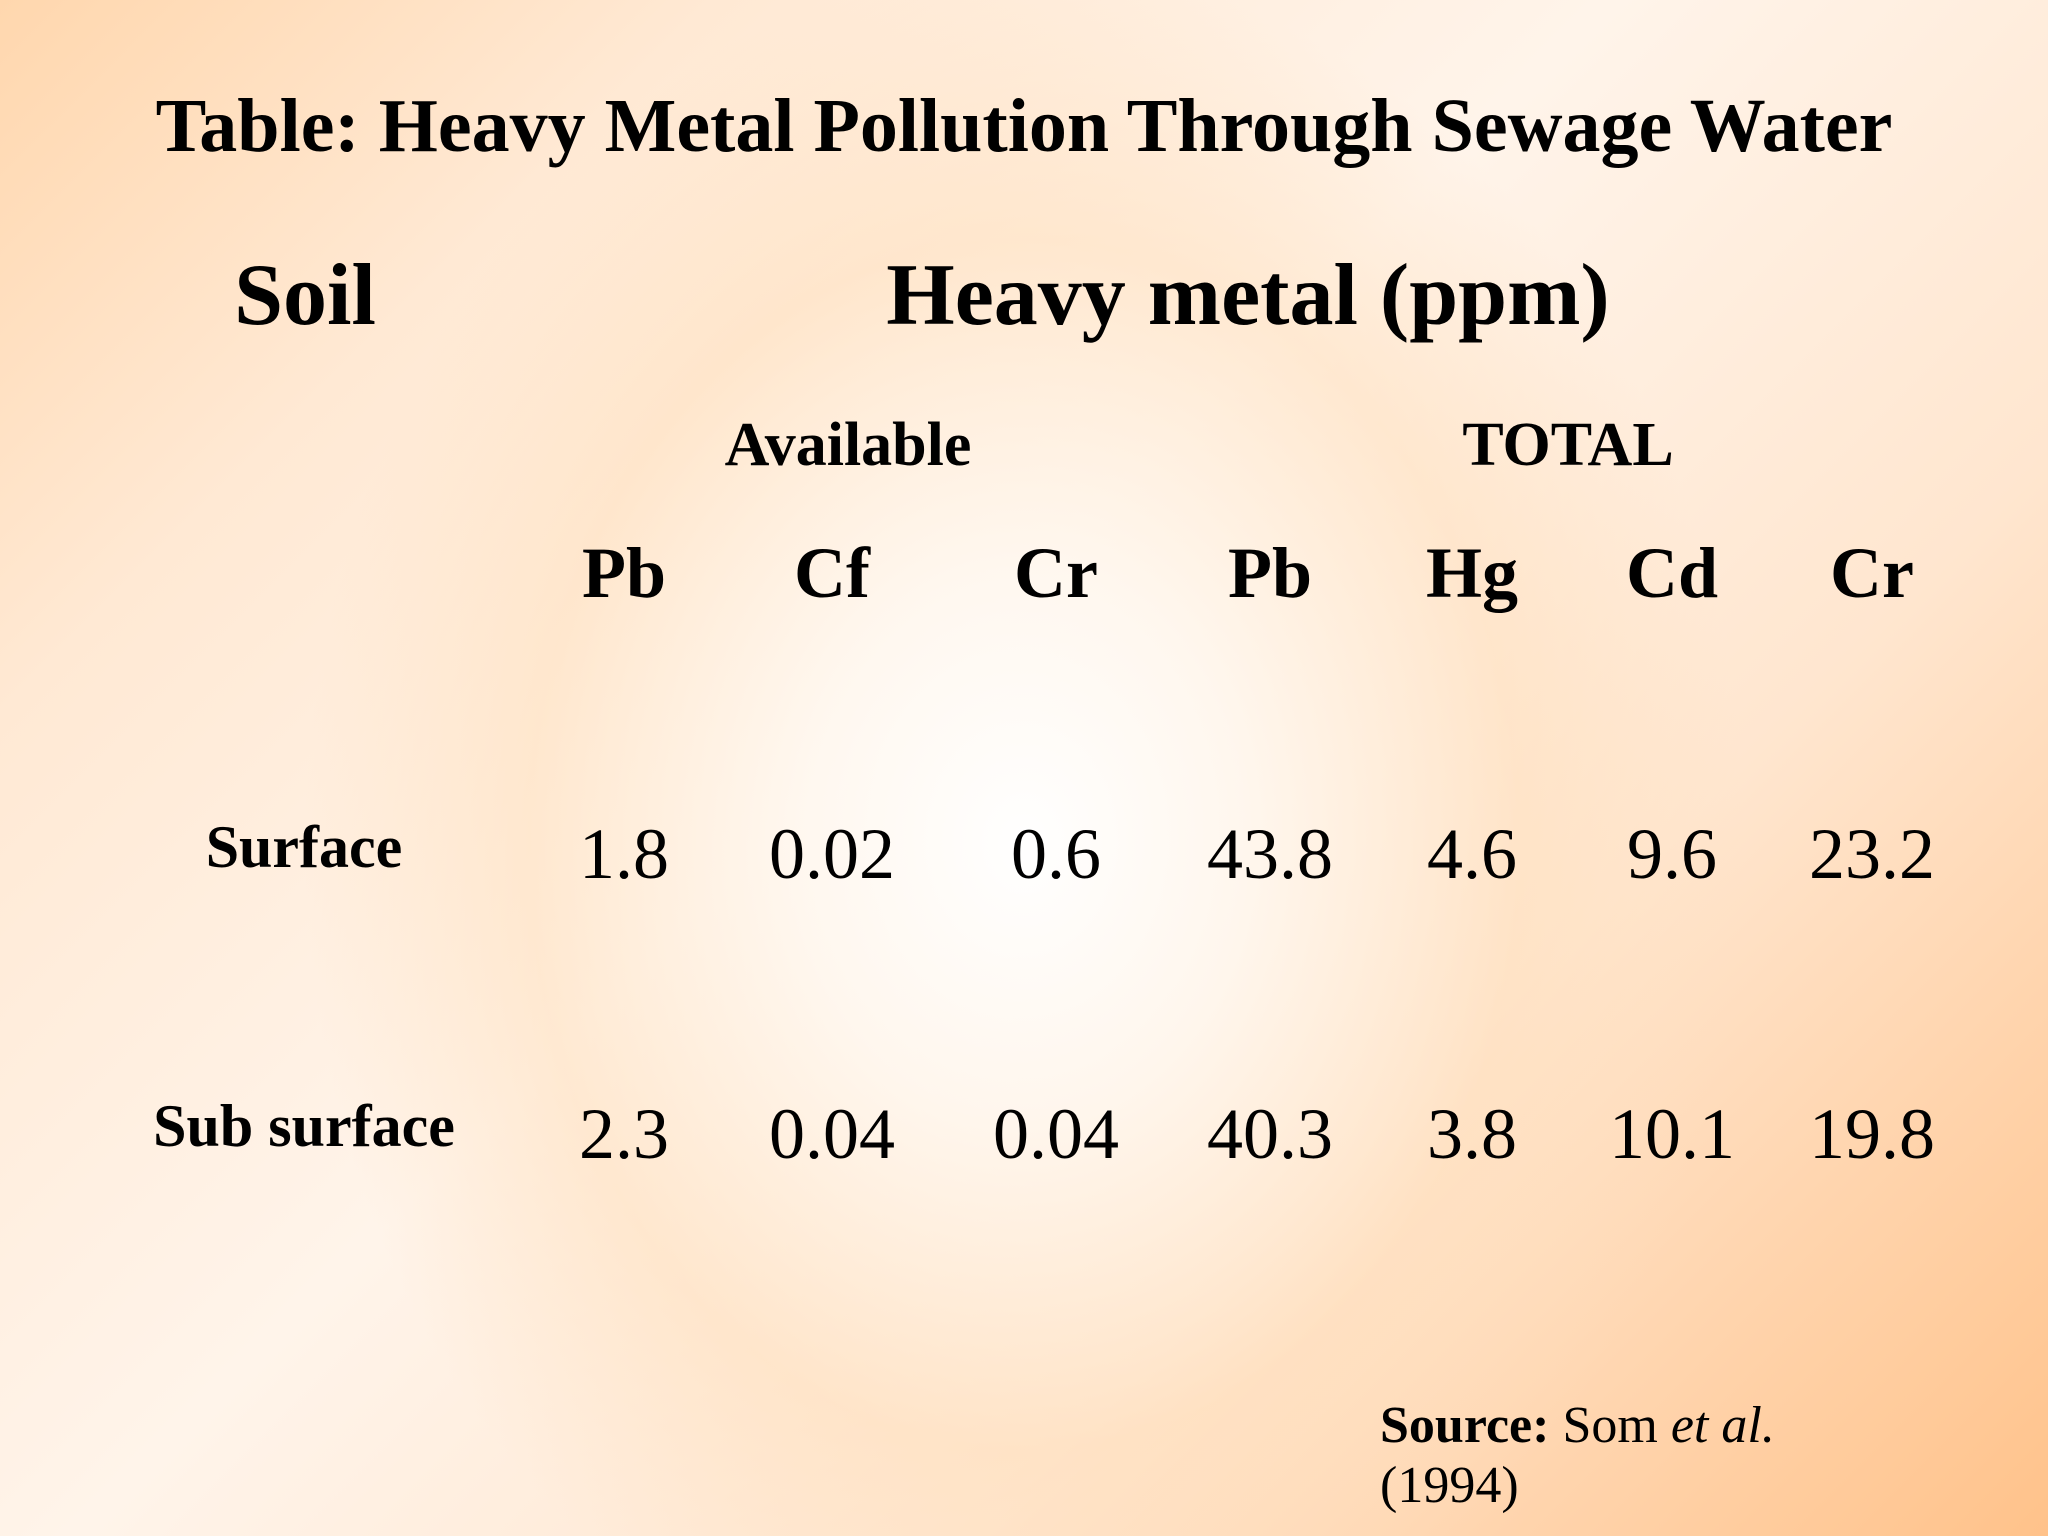 The image size is (2048, 1536). What do you see at coordinates (624, 1134) in the screenshot?
I see `table-cell: 2.3` at bounding box center [624, 1134].